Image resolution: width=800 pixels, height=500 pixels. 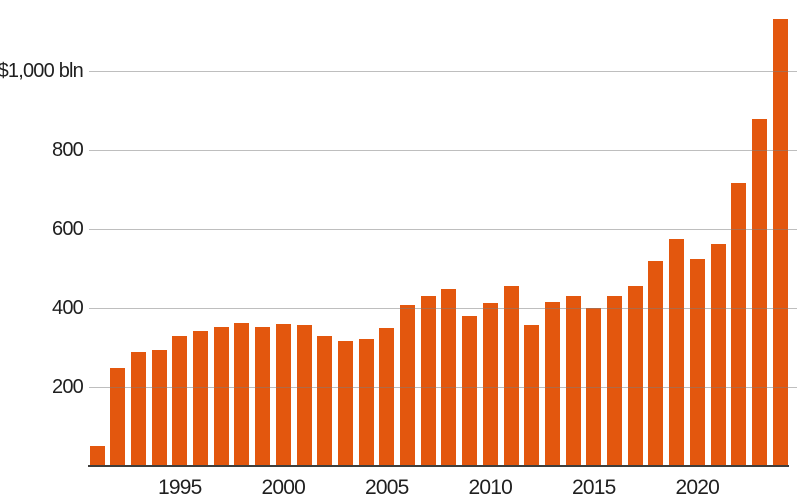 What do you see at coordinates (68, 387) in the screenshot?
I see `y-tick-label-200: 200` at bounding box center [68, 387].